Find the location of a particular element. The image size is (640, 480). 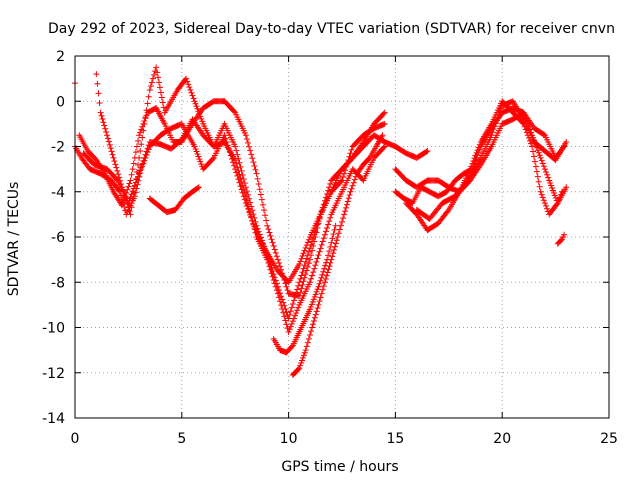

x-tick-label: 0 is located at coordinates (75, 439).